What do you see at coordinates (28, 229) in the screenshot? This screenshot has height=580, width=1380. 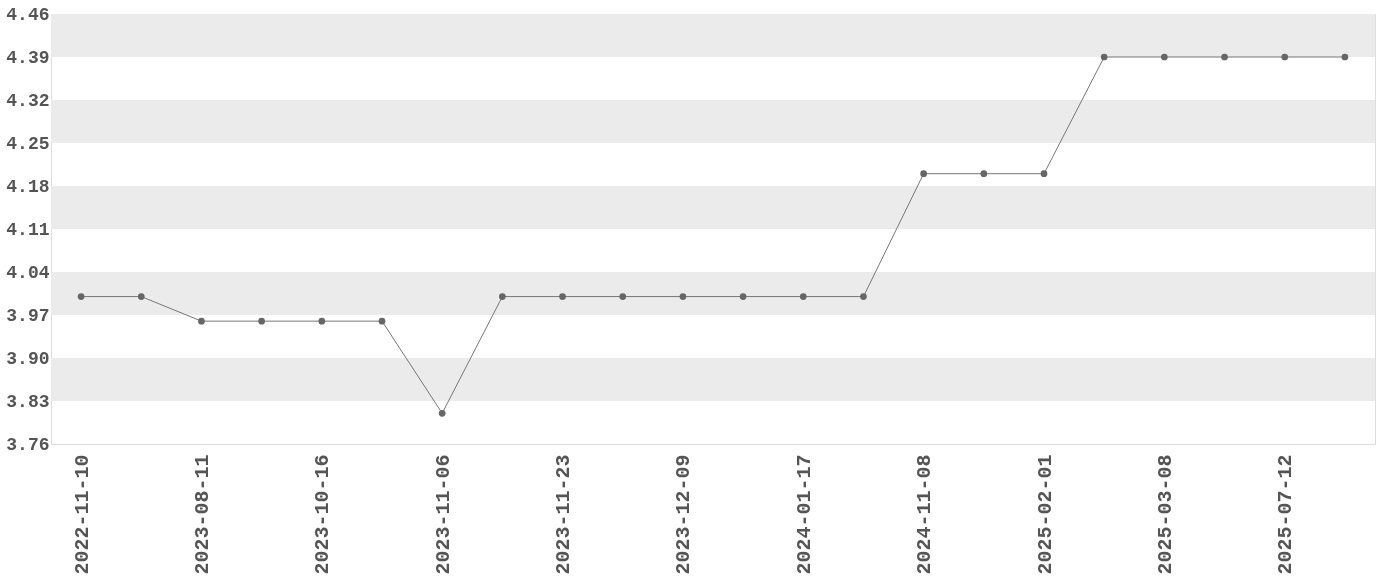 I see `y-tick-label: 4.11` at bounding box center [28, 229].